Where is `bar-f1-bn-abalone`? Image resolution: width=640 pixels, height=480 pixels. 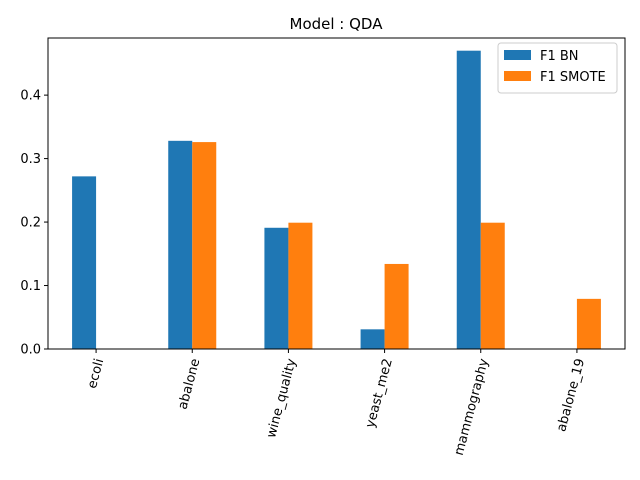 bar-f1-bn-abalone is located at coordinates (180, 244).